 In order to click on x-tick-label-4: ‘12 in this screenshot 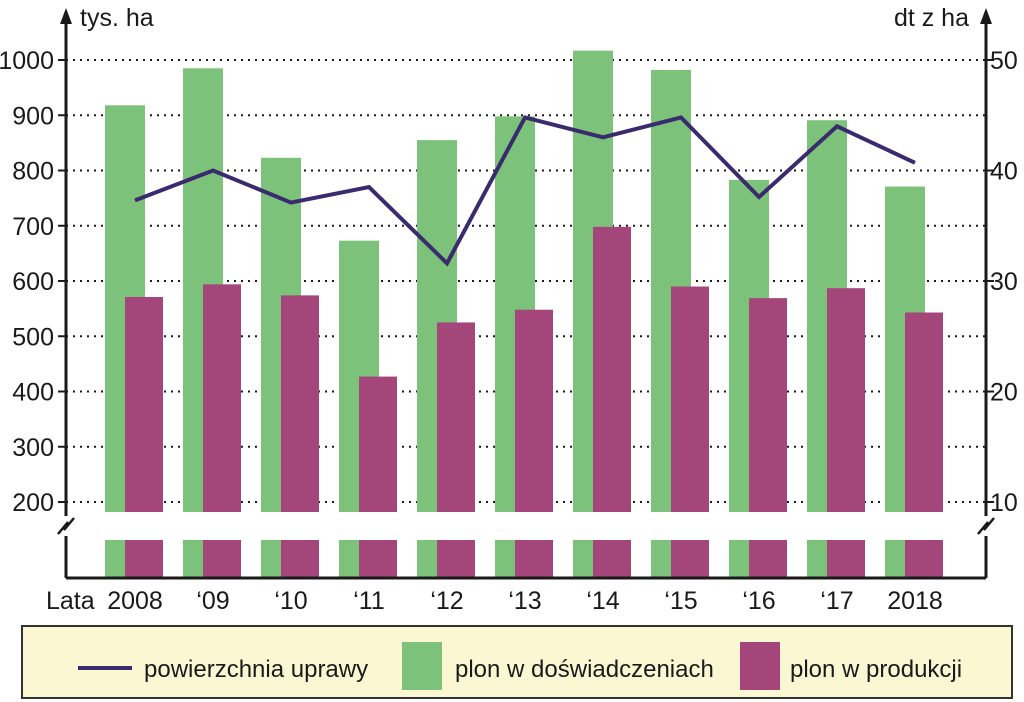, I will do `click(446, 601)`.